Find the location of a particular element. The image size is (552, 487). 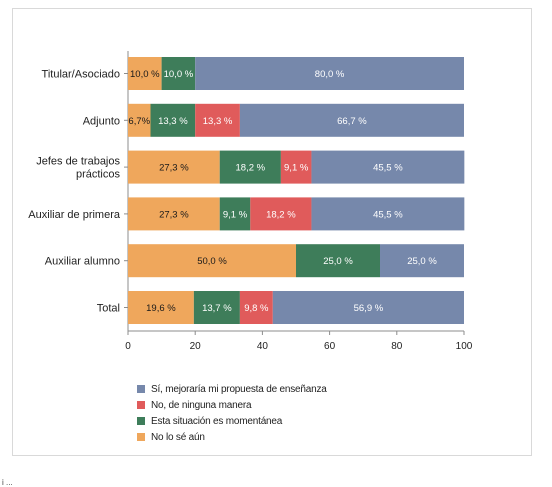

legend-item: Esta situación es momentánea is located at coordinates (232, 421).